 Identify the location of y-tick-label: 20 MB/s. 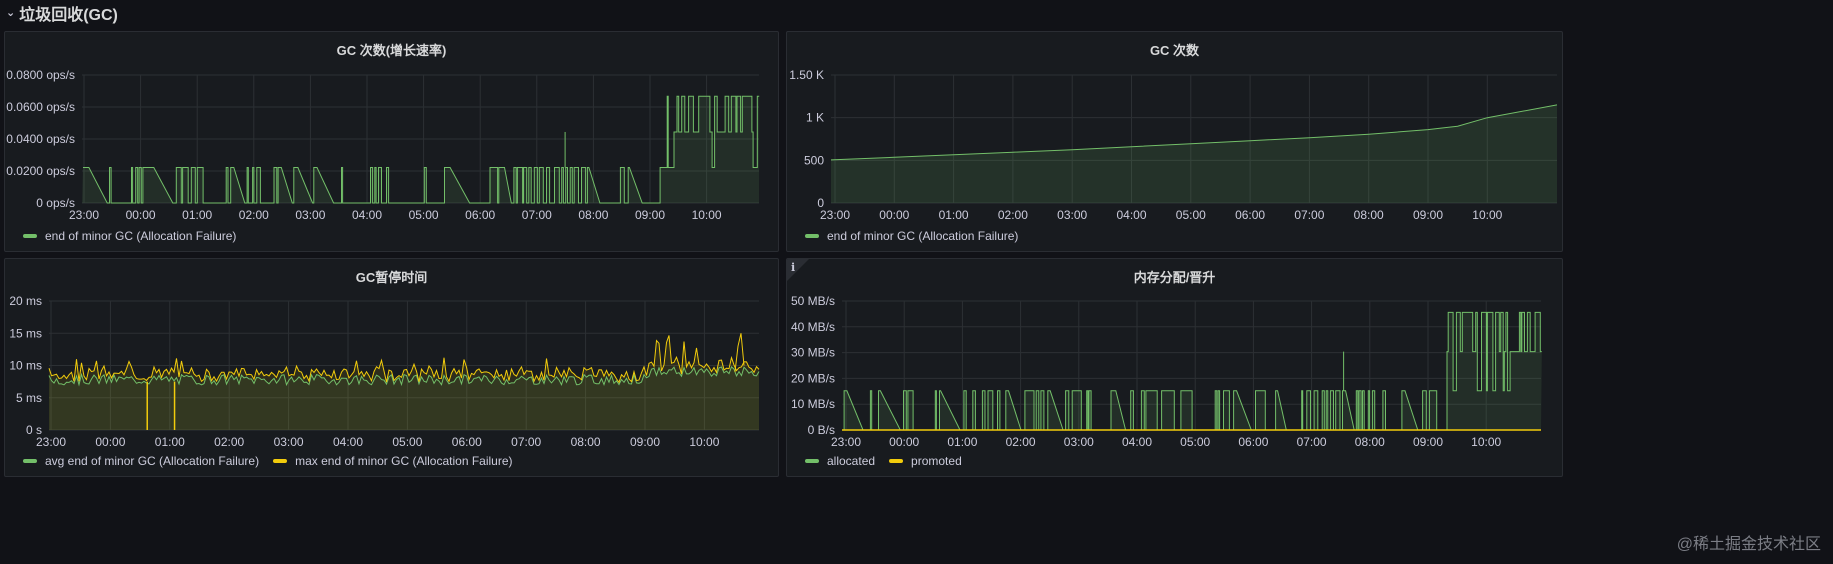
(813, 378).